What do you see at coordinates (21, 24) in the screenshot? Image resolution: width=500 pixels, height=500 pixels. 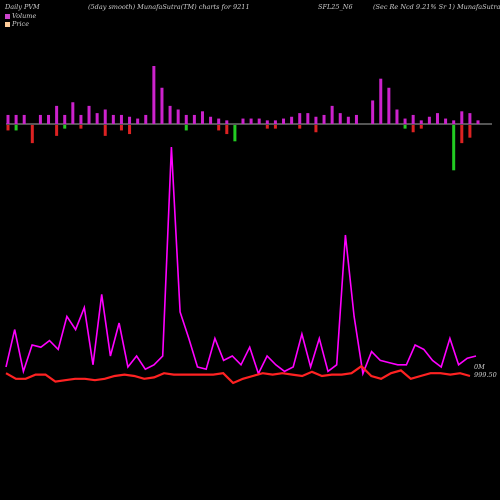 I see `legend-price-label: Price` at bounding box center [21, 24].